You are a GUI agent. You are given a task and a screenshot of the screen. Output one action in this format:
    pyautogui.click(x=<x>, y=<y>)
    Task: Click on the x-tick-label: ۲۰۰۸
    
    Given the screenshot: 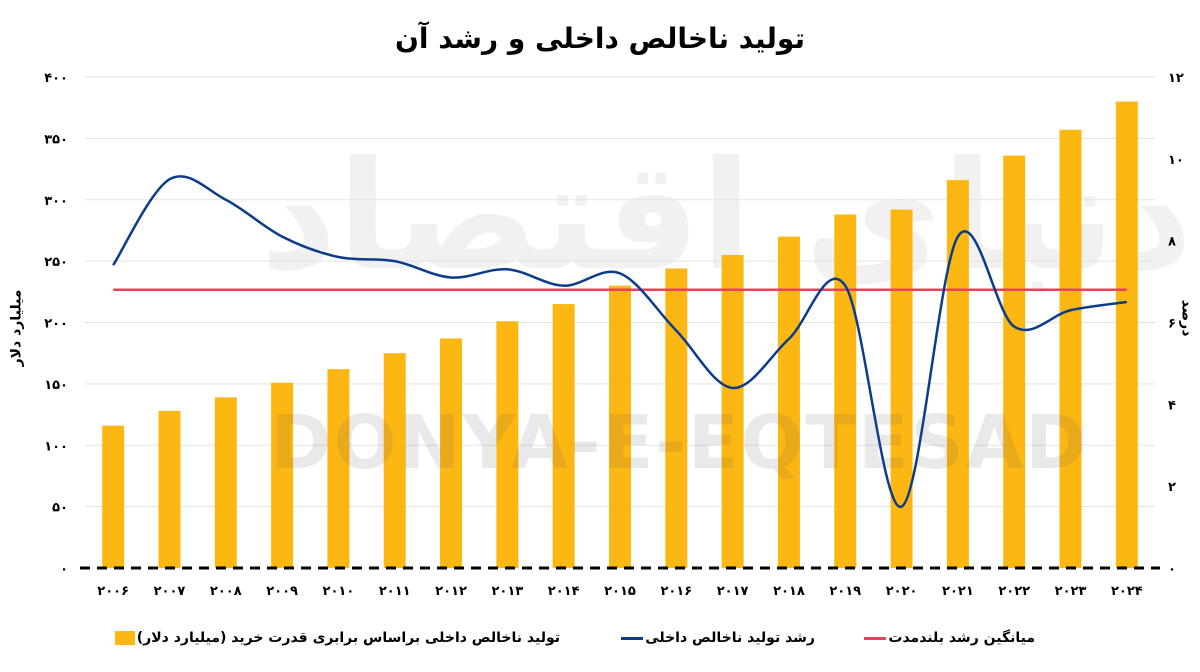 What is the action you would take?
    pyautogui.click(x=226, y=591)
    